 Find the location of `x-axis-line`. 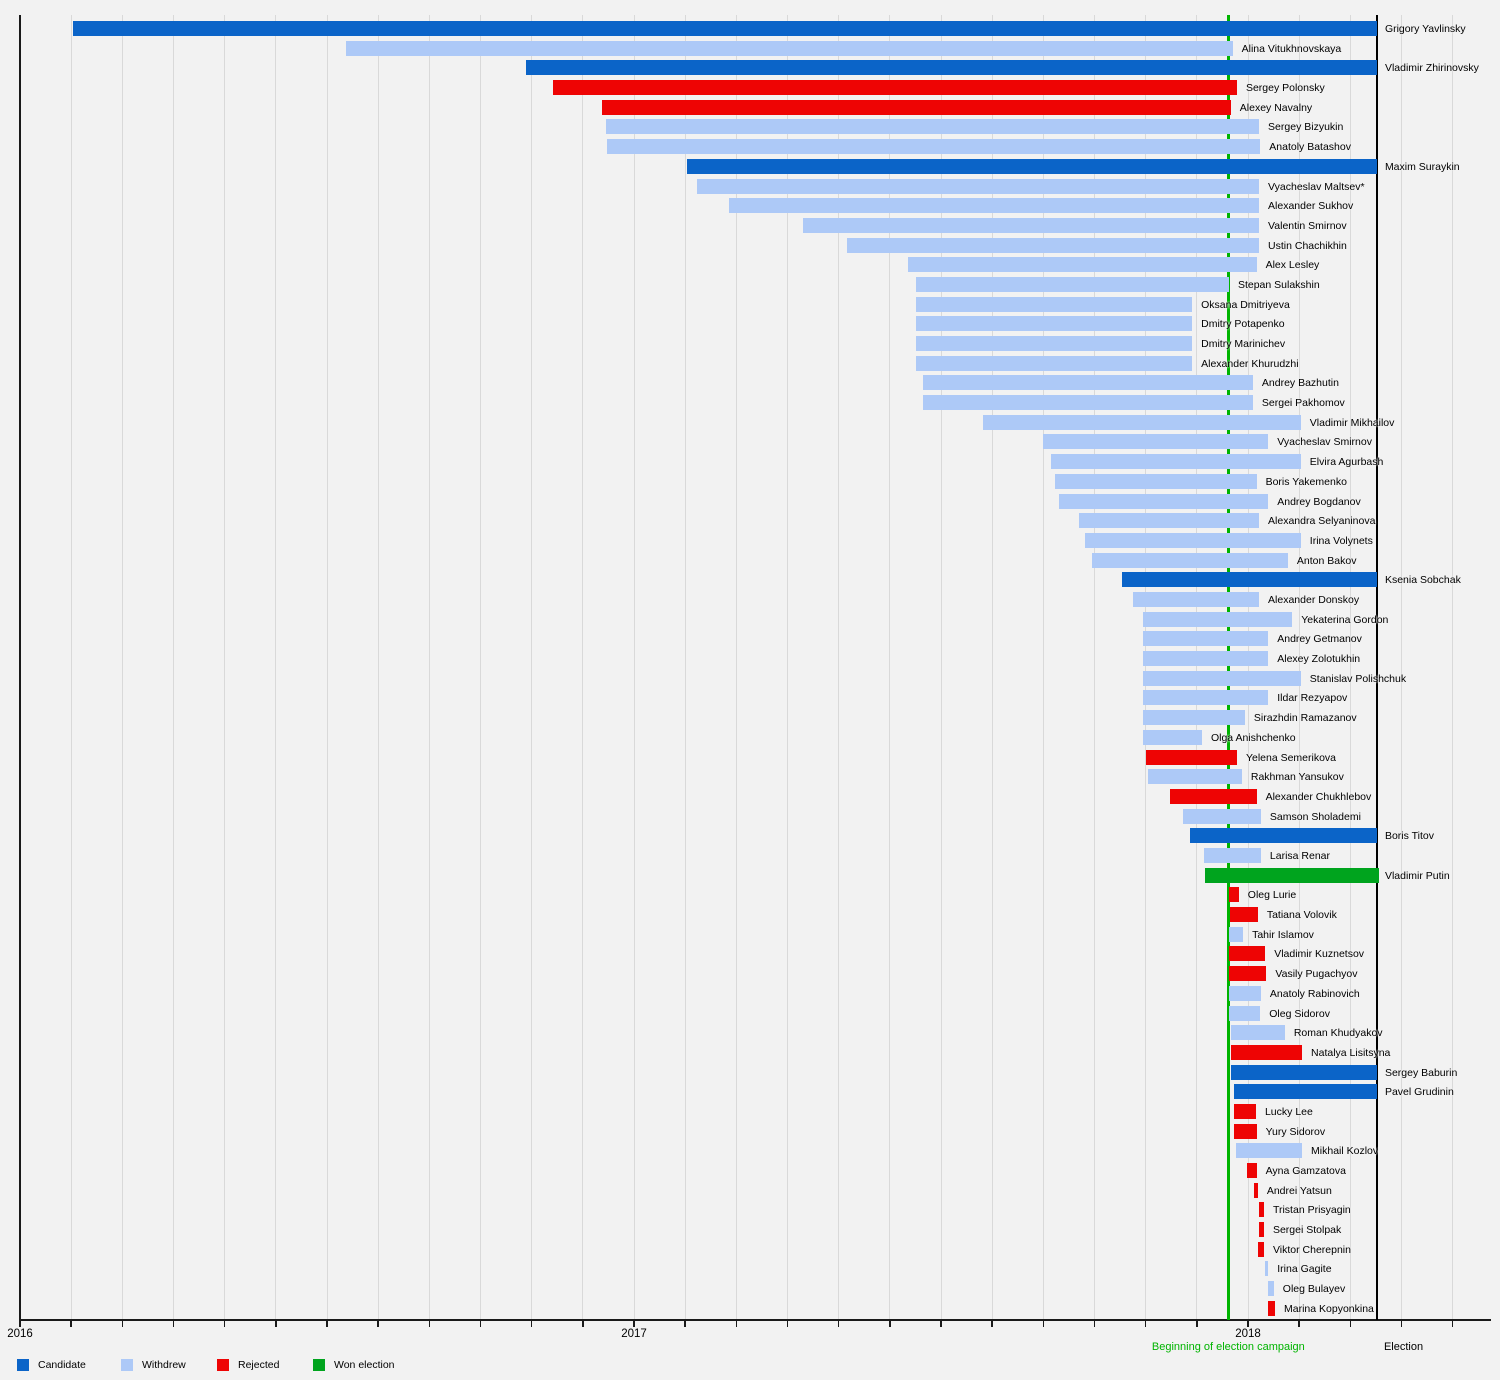

x-axis-line is located at coordinates (755, 1320).